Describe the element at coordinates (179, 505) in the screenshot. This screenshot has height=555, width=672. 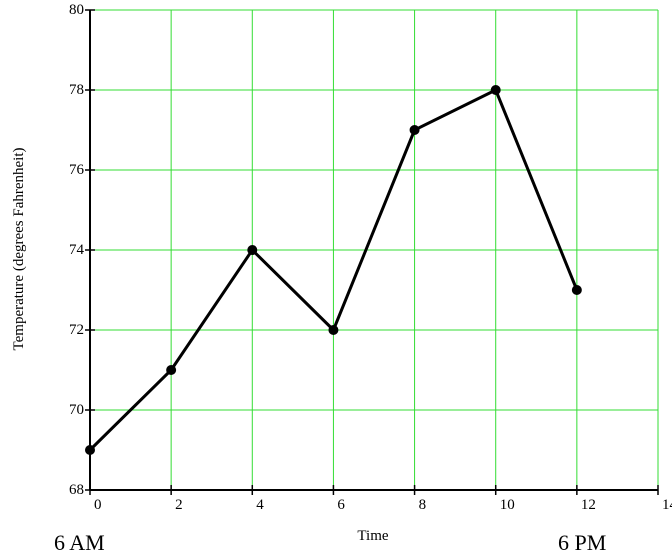
I see `x-tick-label: 2` at that location.